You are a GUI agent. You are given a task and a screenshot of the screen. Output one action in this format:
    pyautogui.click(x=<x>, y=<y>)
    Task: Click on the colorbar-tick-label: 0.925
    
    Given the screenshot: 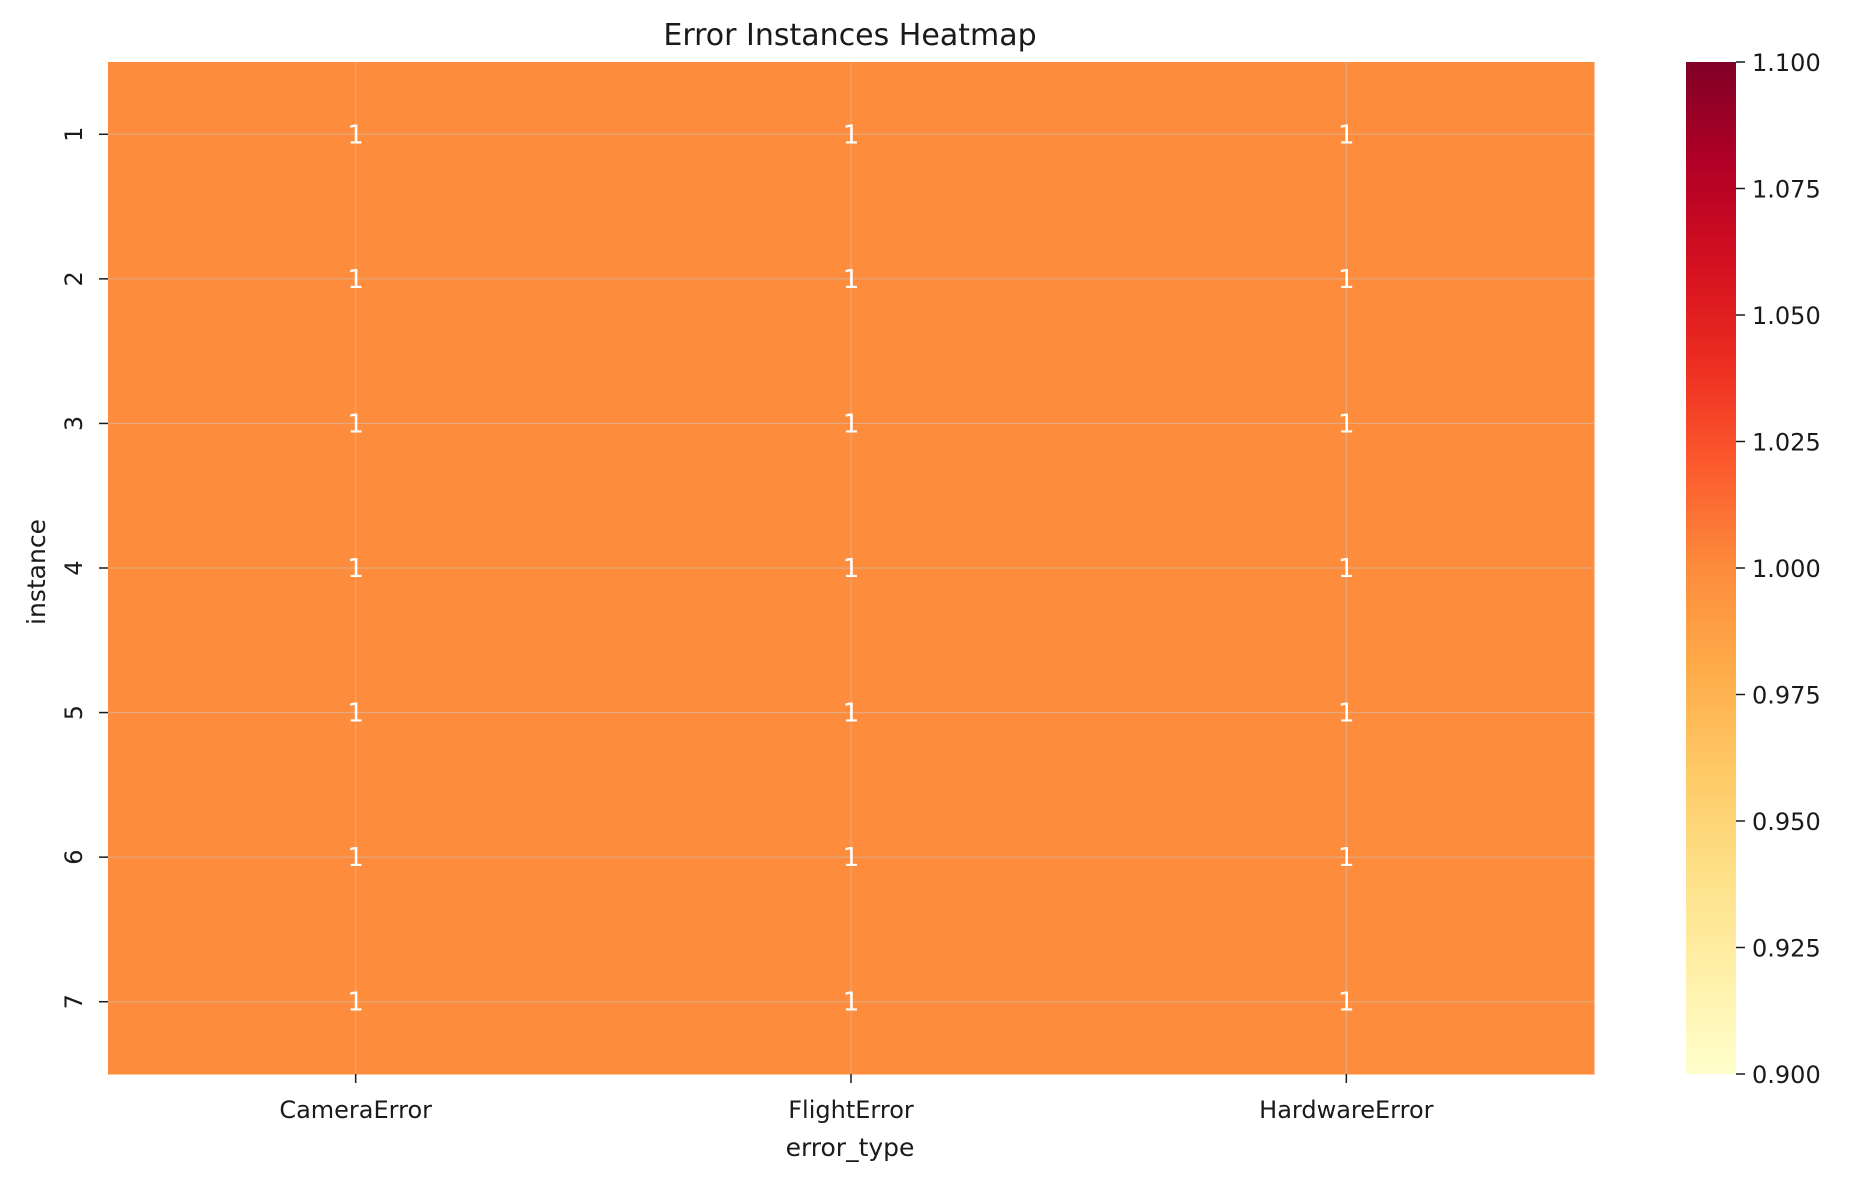 What is the action you would take?
    pyautogui.click(x=1786, y=949)
    